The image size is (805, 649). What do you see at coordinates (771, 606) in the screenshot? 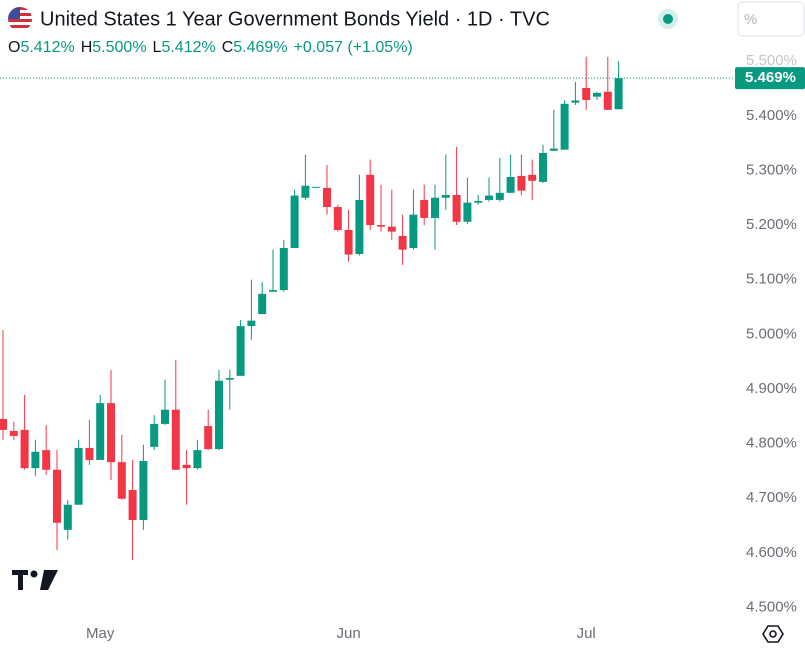
I see `y-tick-label: 4.500%` at bounding box center [771, 606].